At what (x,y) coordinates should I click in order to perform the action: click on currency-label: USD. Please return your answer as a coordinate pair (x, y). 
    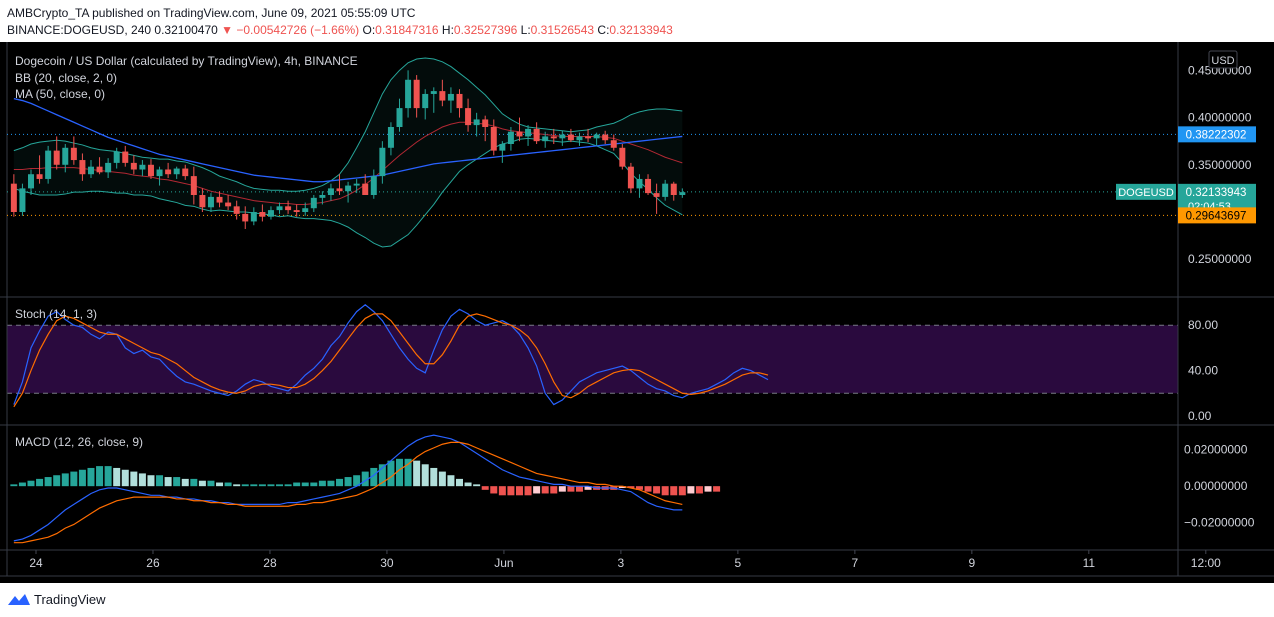
    Looking at the image, I should click on (1222, 61).